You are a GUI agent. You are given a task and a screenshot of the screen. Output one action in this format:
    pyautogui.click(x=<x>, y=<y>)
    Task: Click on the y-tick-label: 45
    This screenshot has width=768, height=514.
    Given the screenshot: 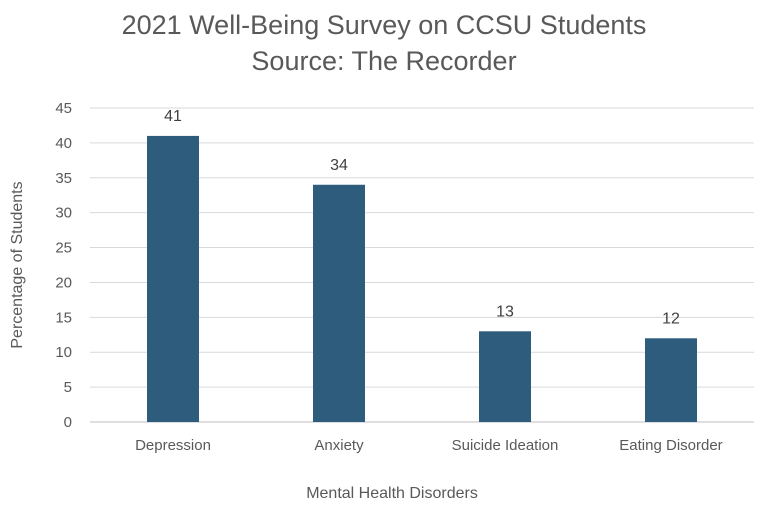 What is the action you would take?
    pyautogui.click(x=63, y=108)
    